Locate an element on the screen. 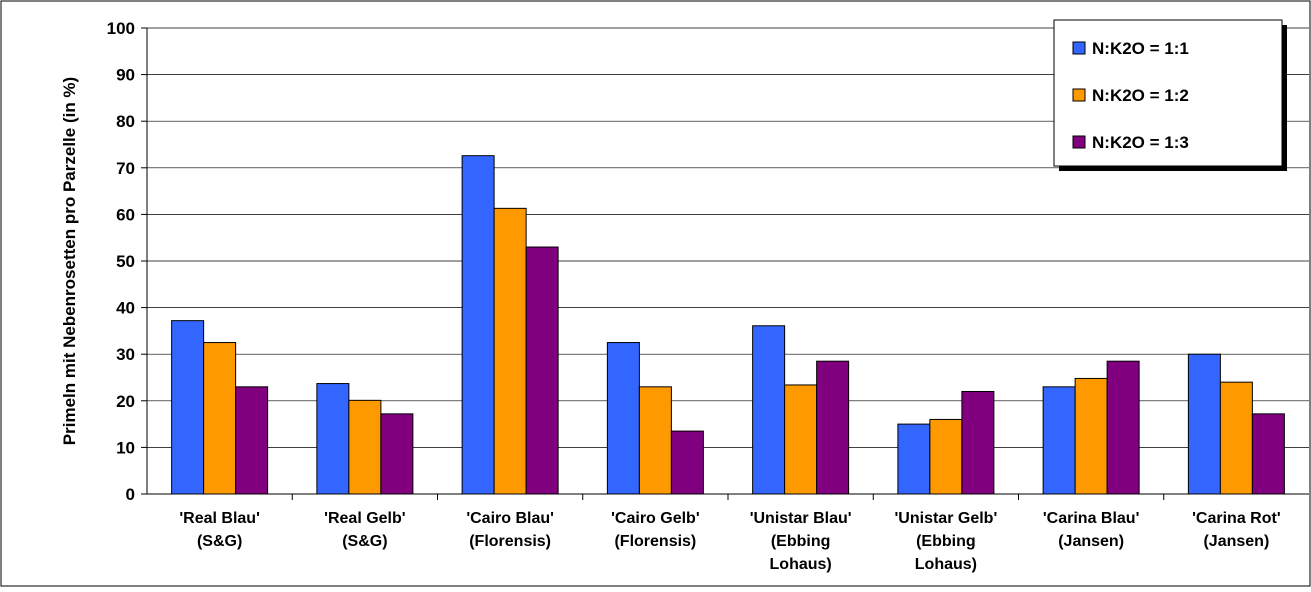  legend-label: N:K2O = 1:2 is located at coordinates (1140, 95).